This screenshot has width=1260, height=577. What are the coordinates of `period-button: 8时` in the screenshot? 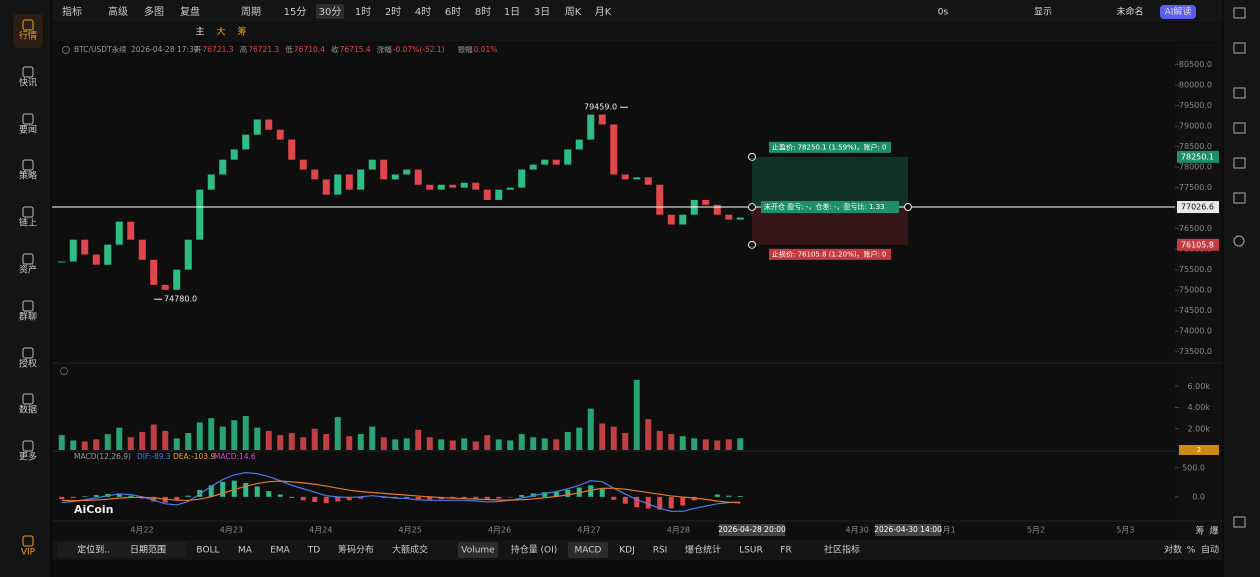 It's located at (483, 12).